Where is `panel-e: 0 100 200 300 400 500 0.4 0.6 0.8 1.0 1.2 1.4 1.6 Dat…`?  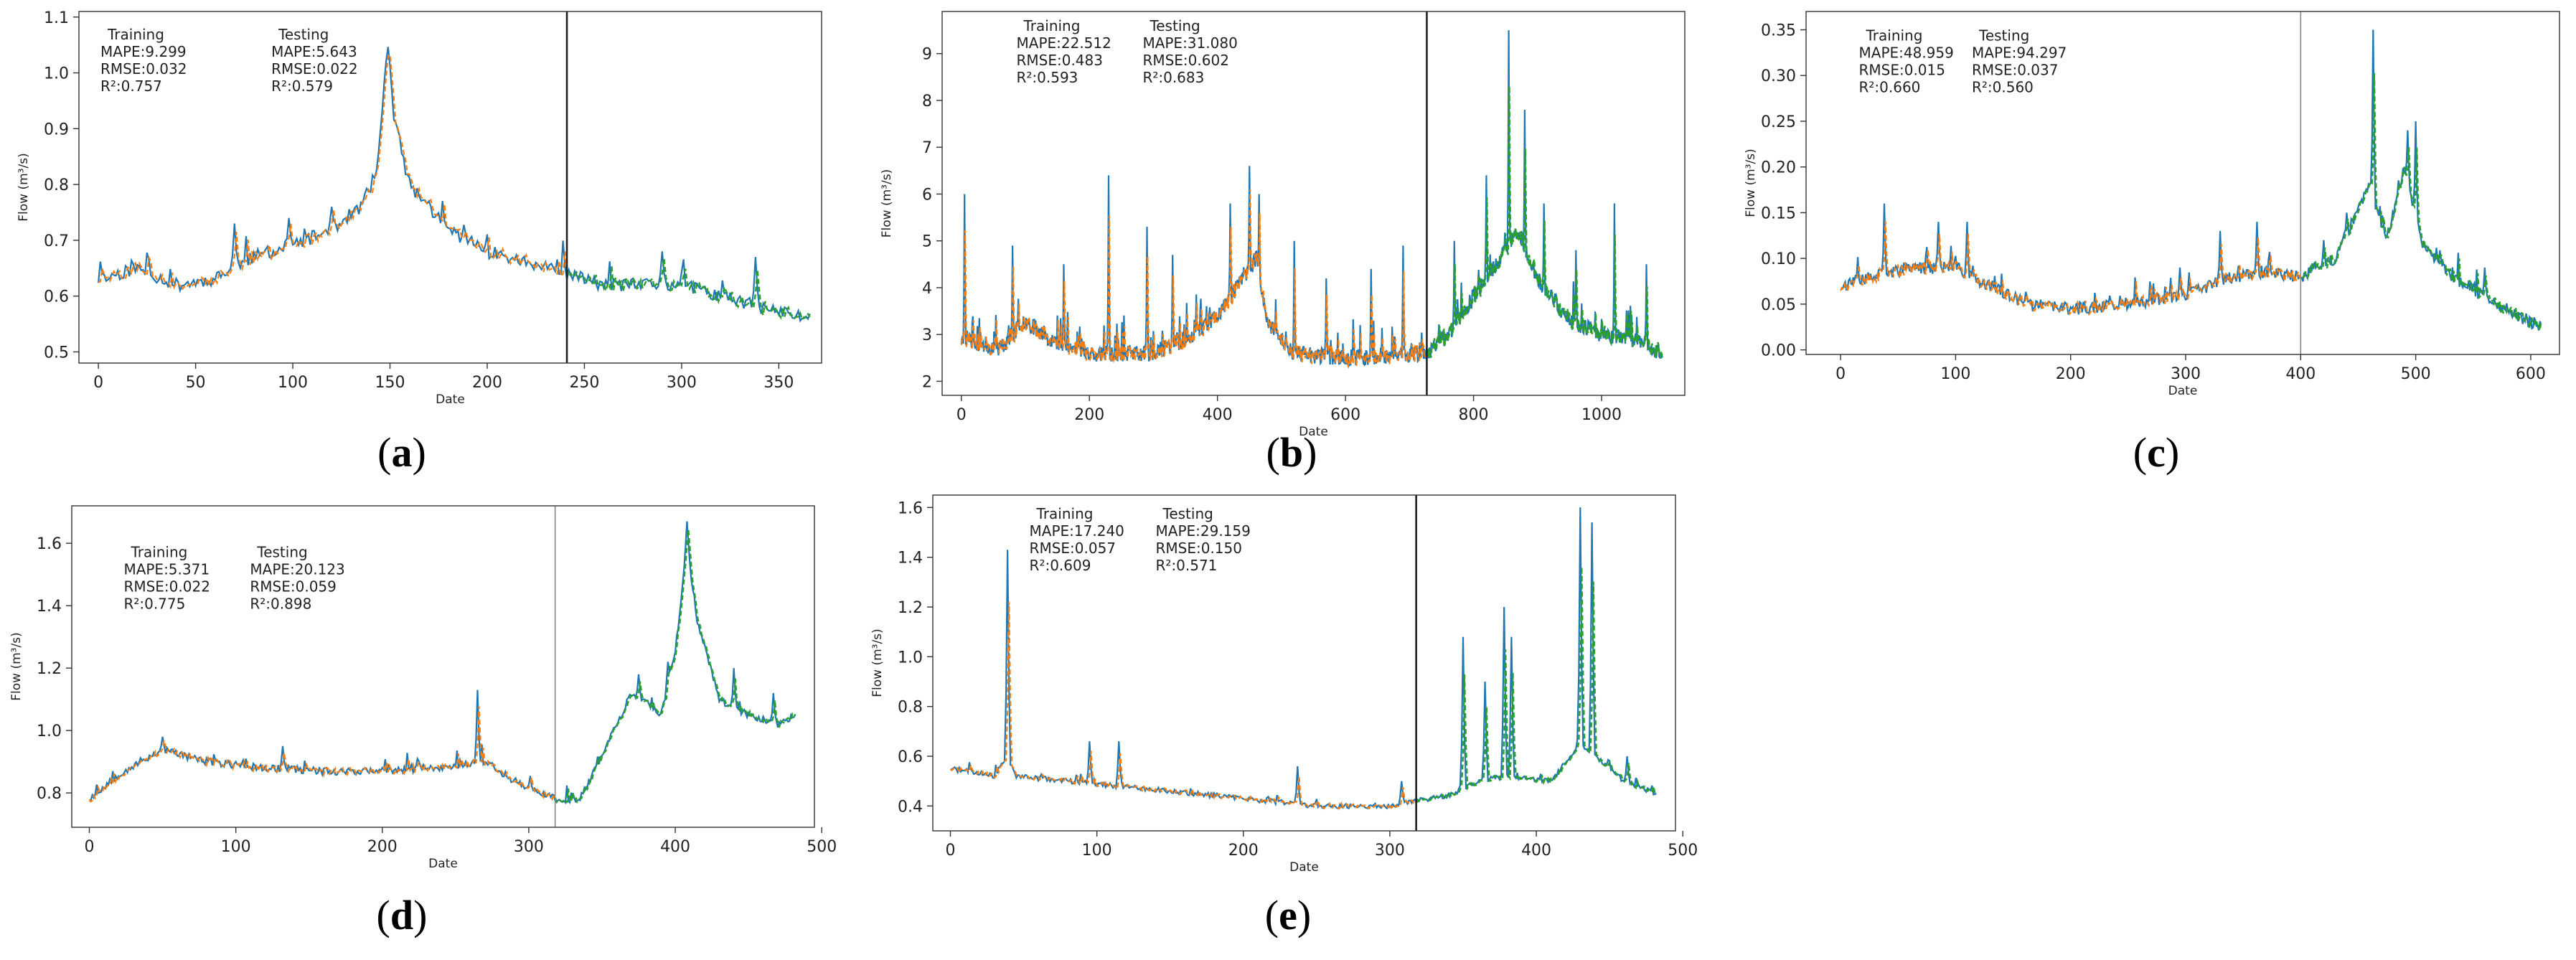
panel-e: 0 100 200 300 400 500 0.4 0.6 0.8 1.0 1.2 1.4 1.6 Dat… is located at coordinates (1284, 716).